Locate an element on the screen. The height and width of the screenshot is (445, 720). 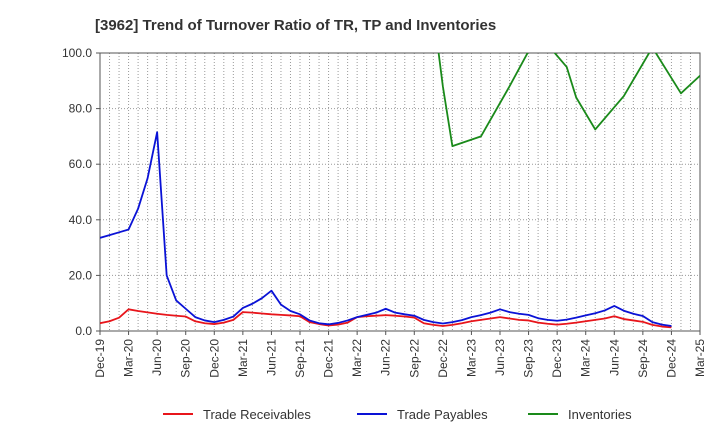
x-tick-label: Mar-22 is located at coordinates (357, 358).